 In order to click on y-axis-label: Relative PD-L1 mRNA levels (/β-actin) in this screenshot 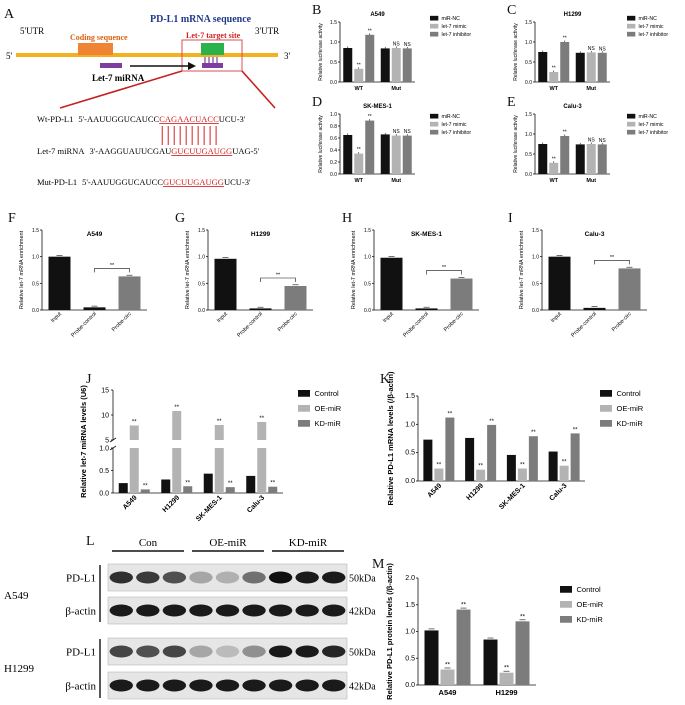, I will do `click(390, 438)`.